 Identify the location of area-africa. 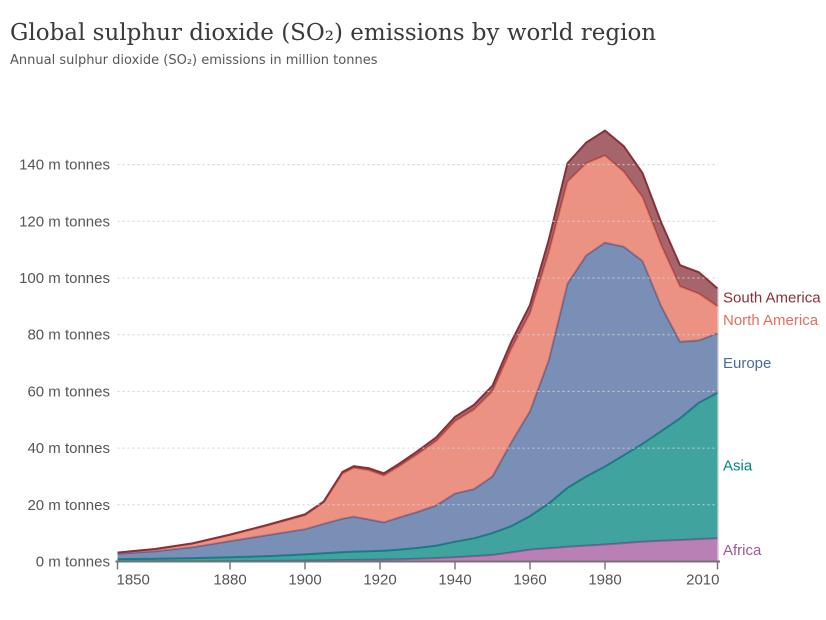
(417, 550).